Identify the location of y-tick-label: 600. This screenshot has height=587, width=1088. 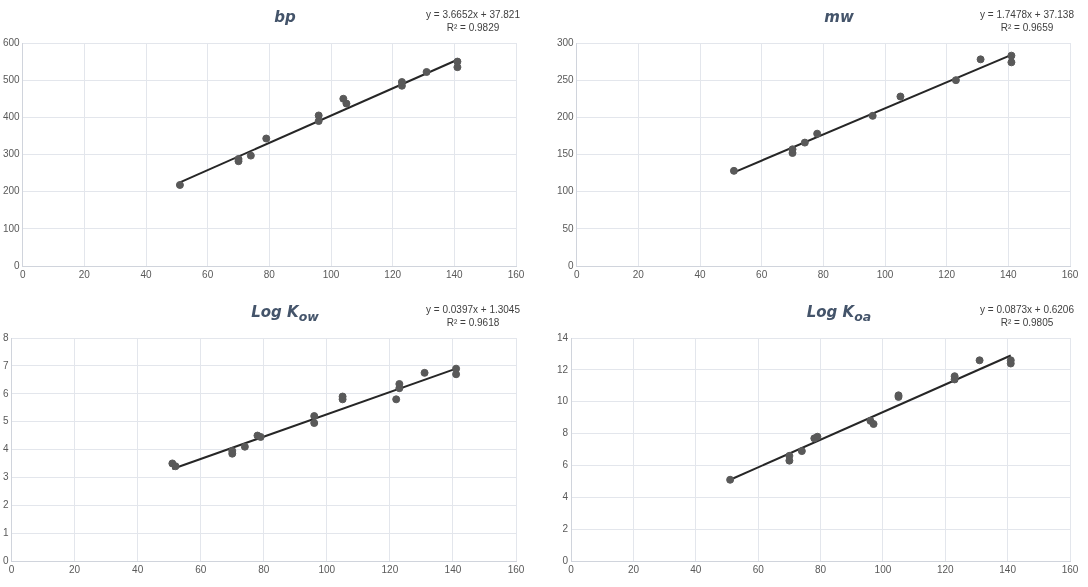
(12, 42).